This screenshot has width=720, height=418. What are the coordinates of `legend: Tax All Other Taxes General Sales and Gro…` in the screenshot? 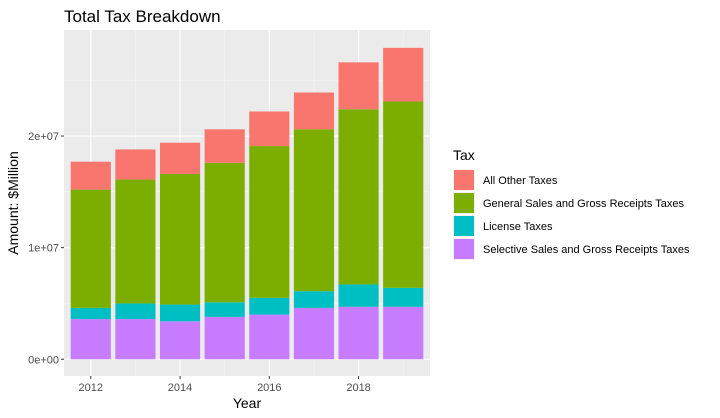 It's located at (571, 203).